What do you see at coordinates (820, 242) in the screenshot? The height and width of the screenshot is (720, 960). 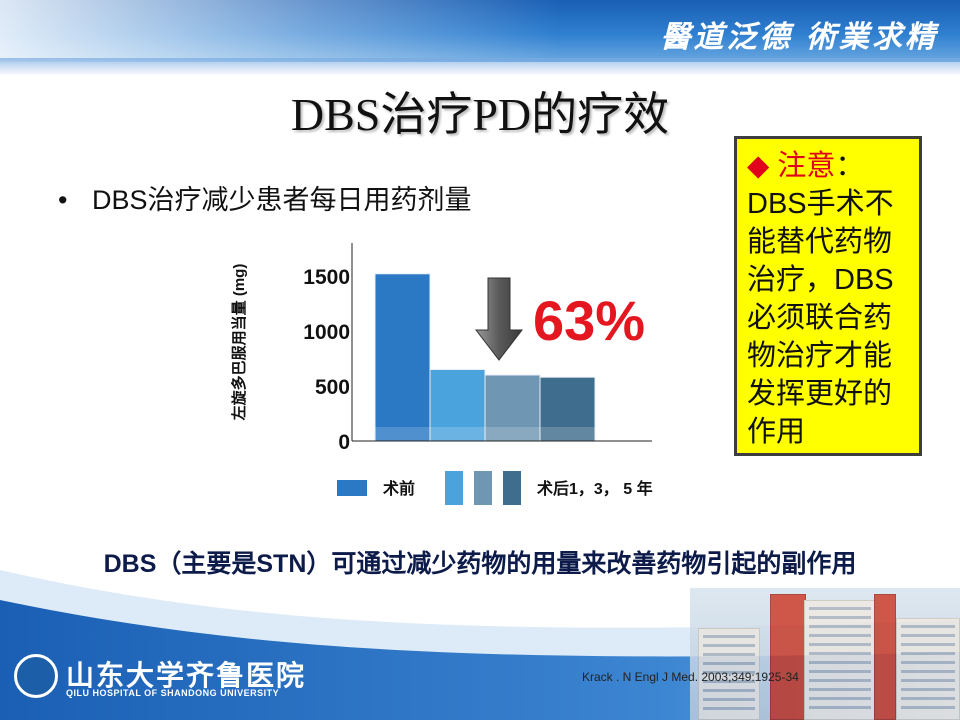 I see `note-line: 能替代药物` at bounding box center [820, 242].